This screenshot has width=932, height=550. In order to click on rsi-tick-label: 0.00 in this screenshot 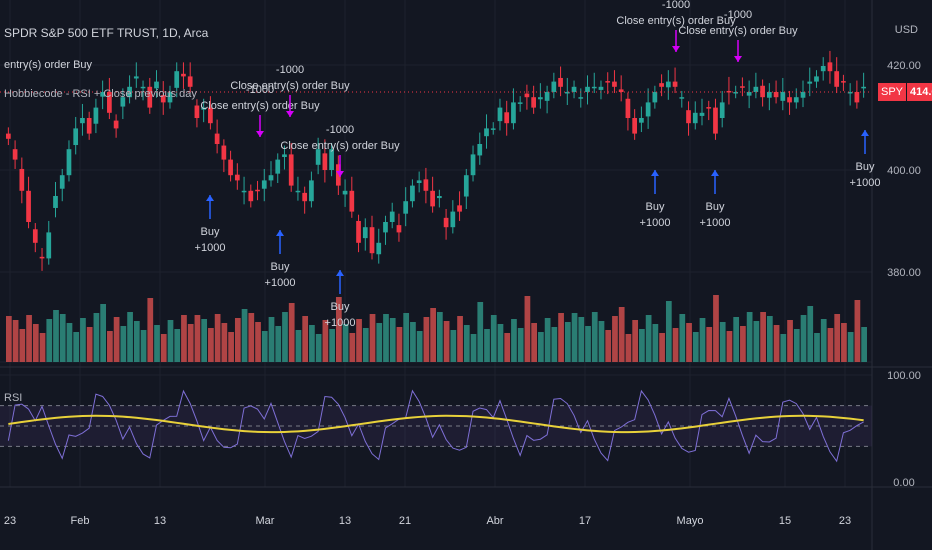, I will do `click(903, 483)`.